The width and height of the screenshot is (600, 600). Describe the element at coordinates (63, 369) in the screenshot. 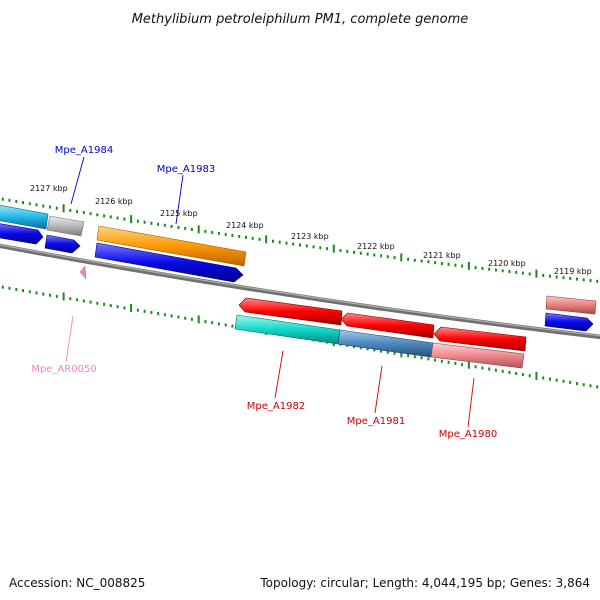

I see `label-Mpe_AR0050: Mpe_AR0050` at that location.